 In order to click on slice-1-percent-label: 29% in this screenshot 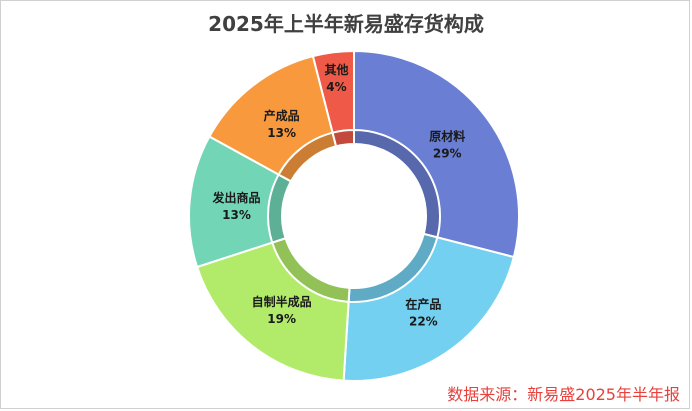, I will do `click(447, 154)`.